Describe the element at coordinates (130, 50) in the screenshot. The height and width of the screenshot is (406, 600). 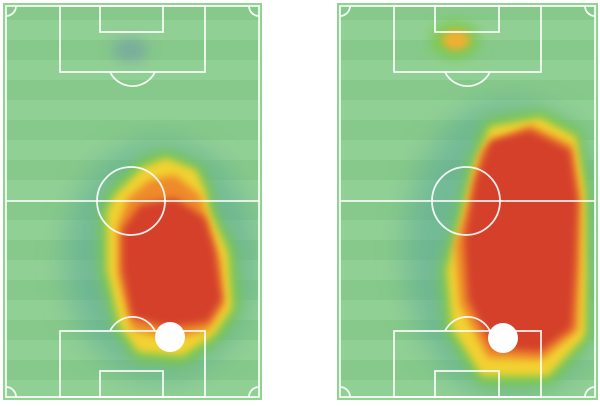
I see `heat-halo` at that location.